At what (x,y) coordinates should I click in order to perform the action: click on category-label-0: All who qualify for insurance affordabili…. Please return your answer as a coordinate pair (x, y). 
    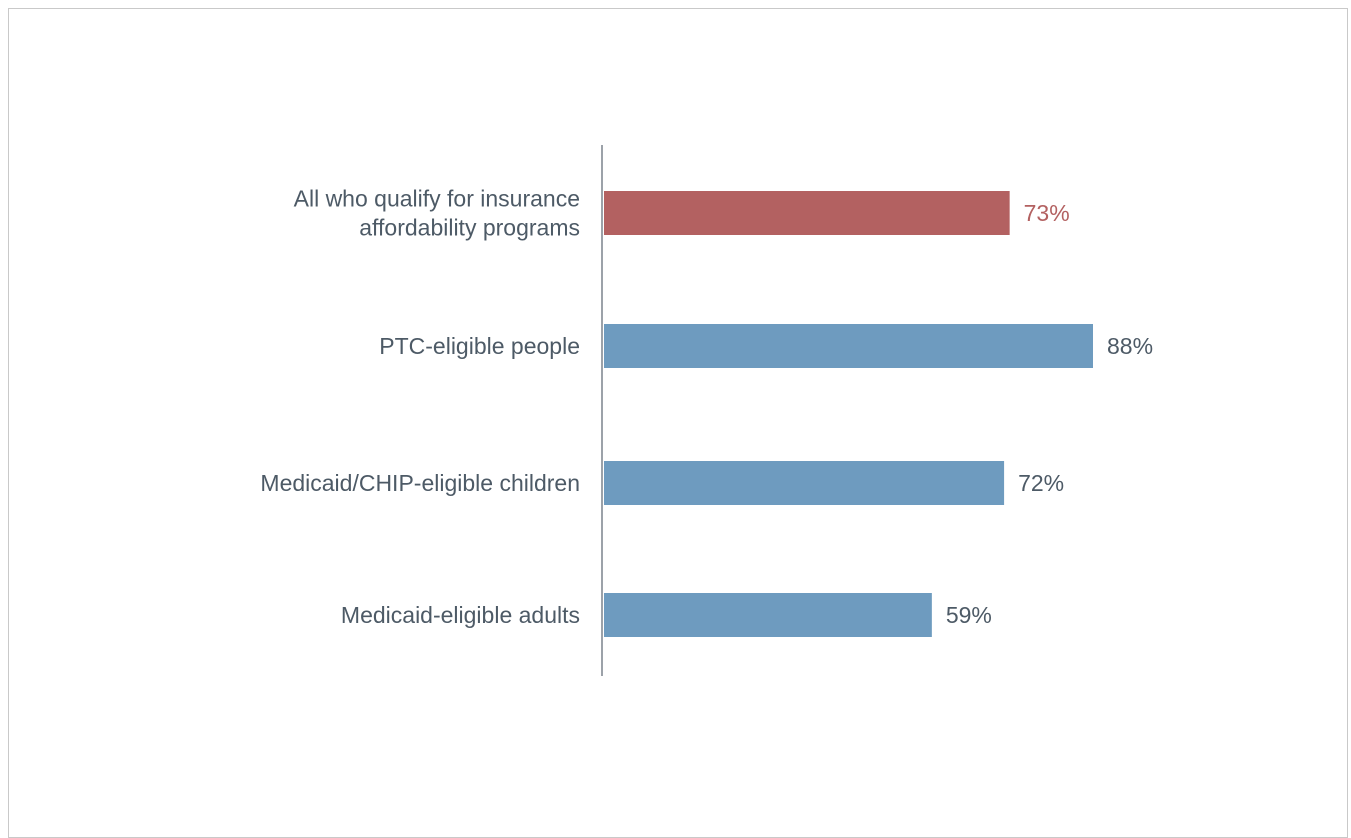
    Looking at the image, I should click on (437, 213).